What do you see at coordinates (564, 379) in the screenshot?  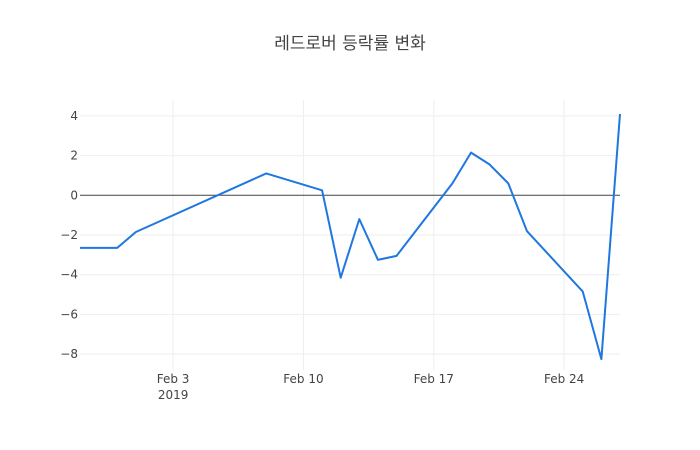 I see `x-tick-label: Feb 24` at bounding box center [564, 379].